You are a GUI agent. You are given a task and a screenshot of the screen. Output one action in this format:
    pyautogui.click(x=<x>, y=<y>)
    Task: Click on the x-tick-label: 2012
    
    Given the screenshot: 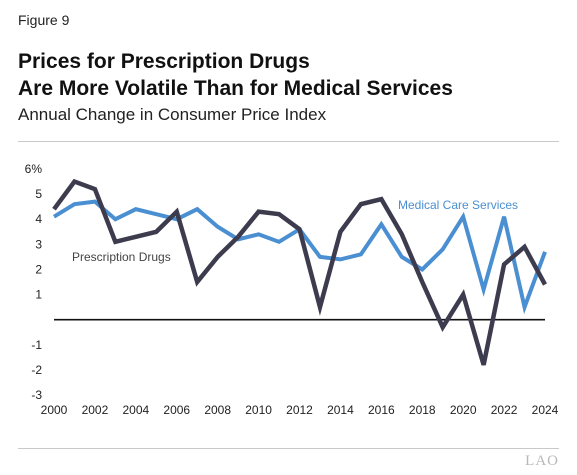 What is the action you would take?
    pyautogui.click(x=299, y=410)
    